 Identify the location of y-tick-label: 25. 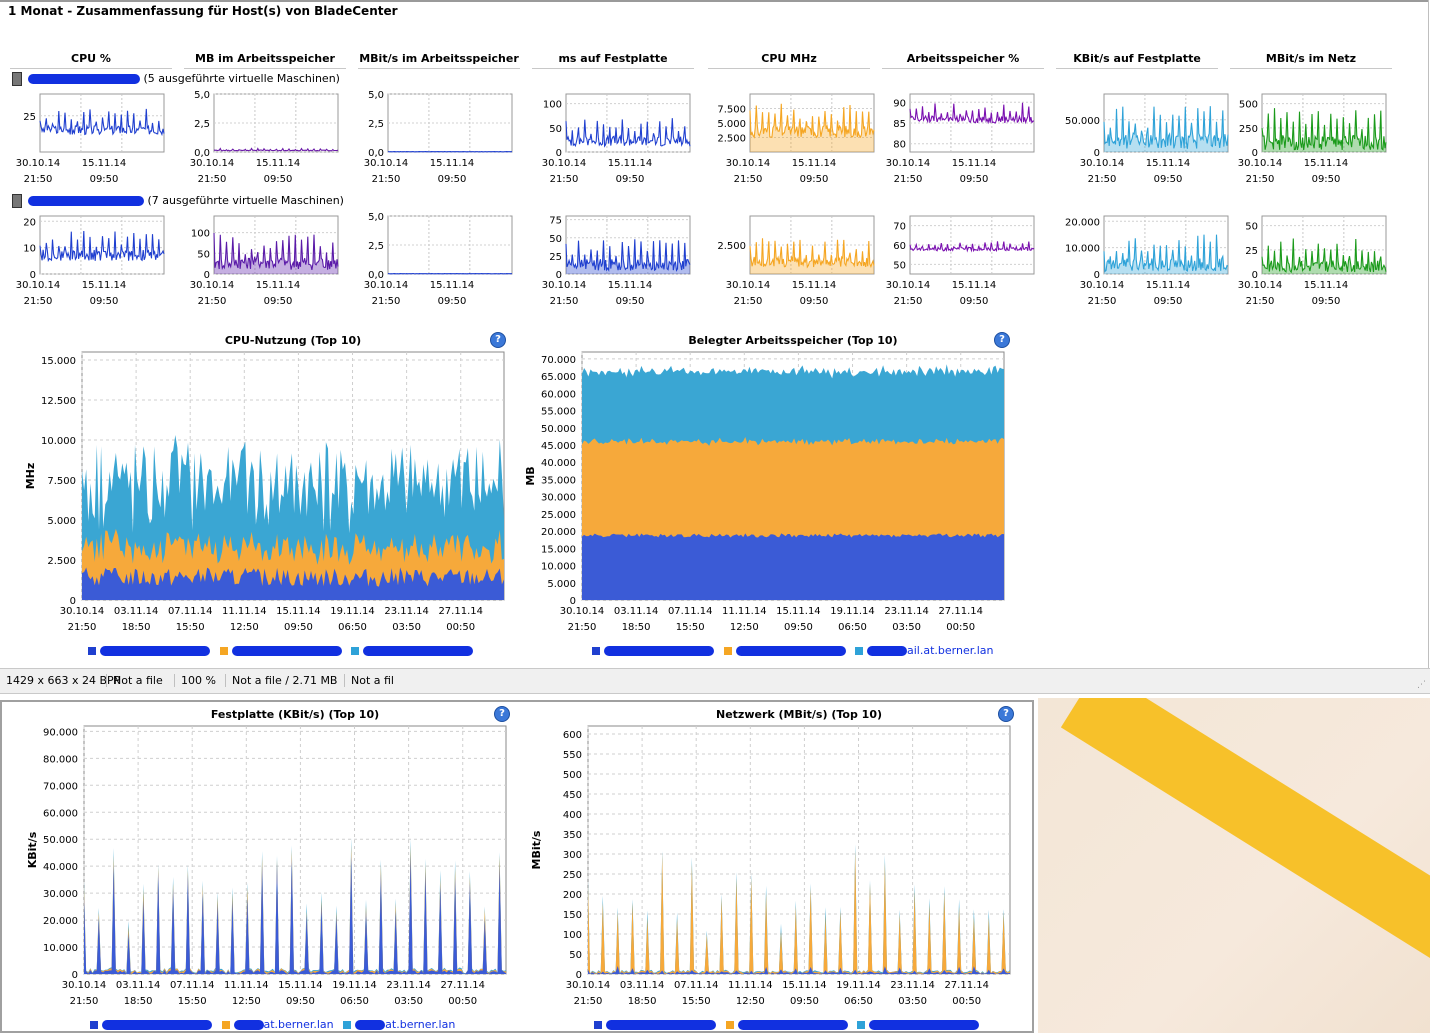
(555, 257).